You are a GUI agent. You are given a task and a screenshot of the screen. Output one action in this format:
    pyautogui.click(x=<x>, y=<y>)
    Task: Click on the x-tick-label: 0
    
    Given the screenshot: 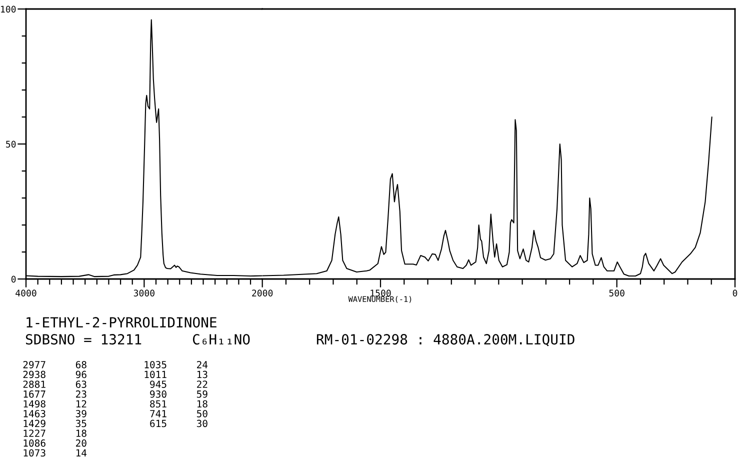 What is the action you would take?
    pyautogui.click(x=735, y=293)
    